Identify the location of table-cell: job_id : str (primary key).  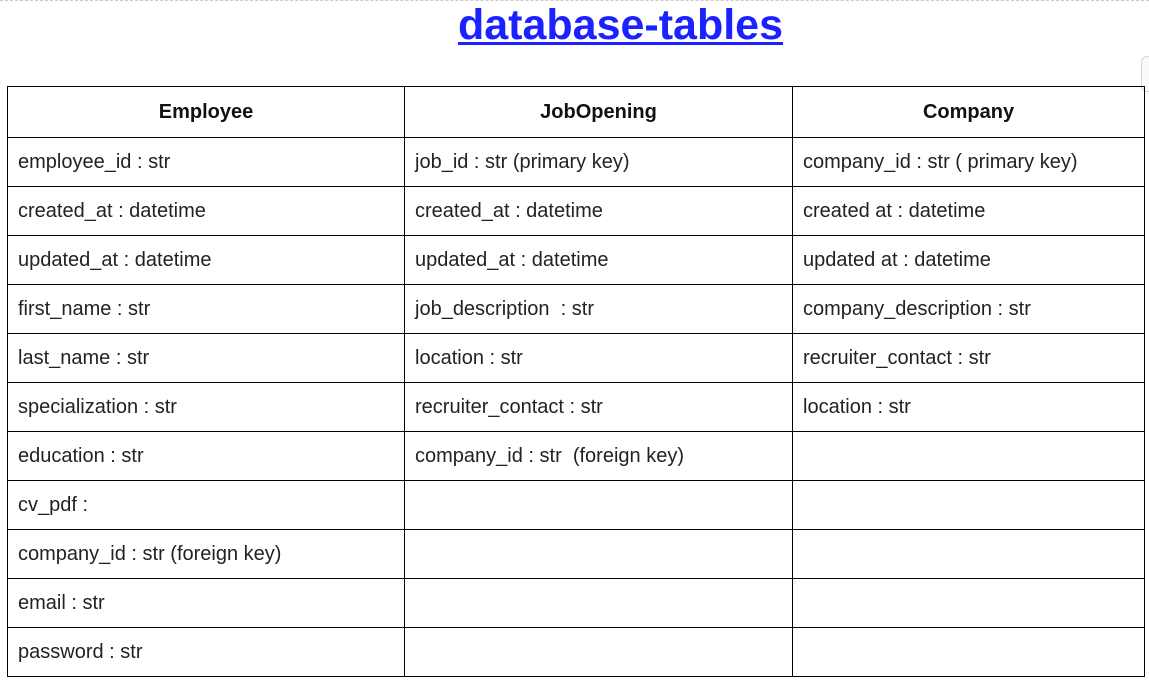
(598, 162).